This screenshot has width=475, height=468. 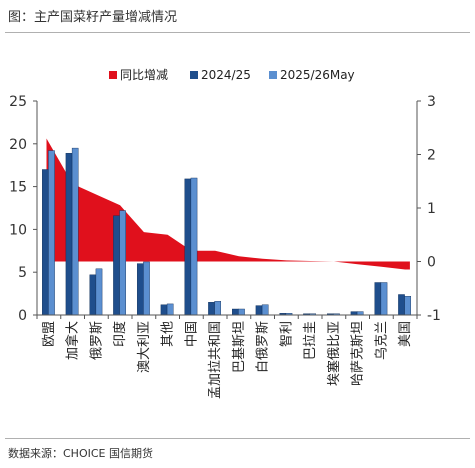 I want to click on category-label: 印度, so click(x=120, y=334).